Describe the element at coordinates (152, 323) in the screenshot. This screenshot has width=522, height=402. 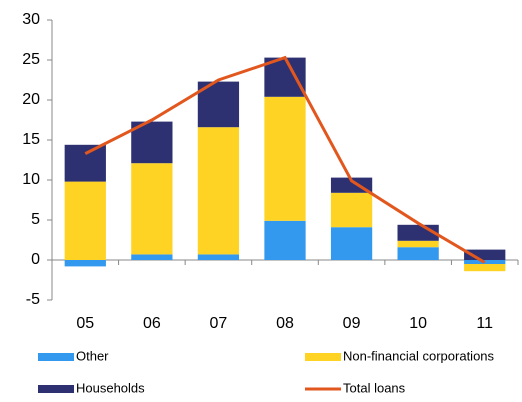
I see `x-tick-label: 06` at that location.